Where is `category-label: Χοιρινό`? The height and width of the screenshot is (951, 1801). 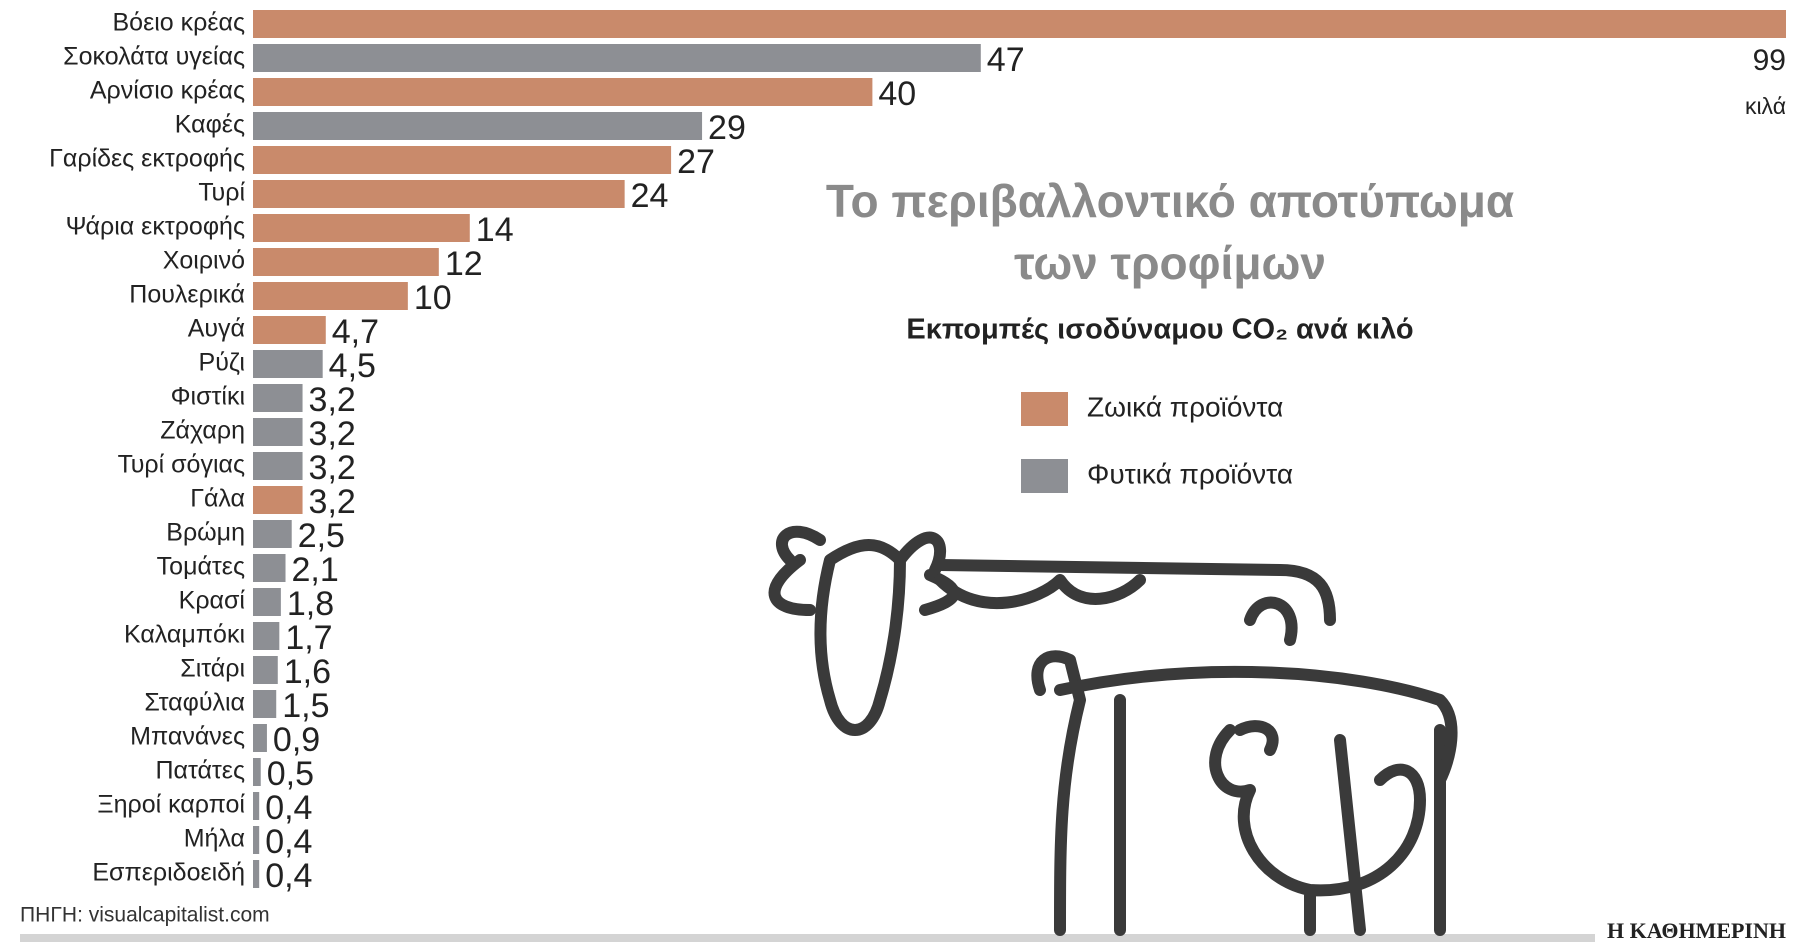 category-label: Χοιρινό is located at coordinates (204, 261).